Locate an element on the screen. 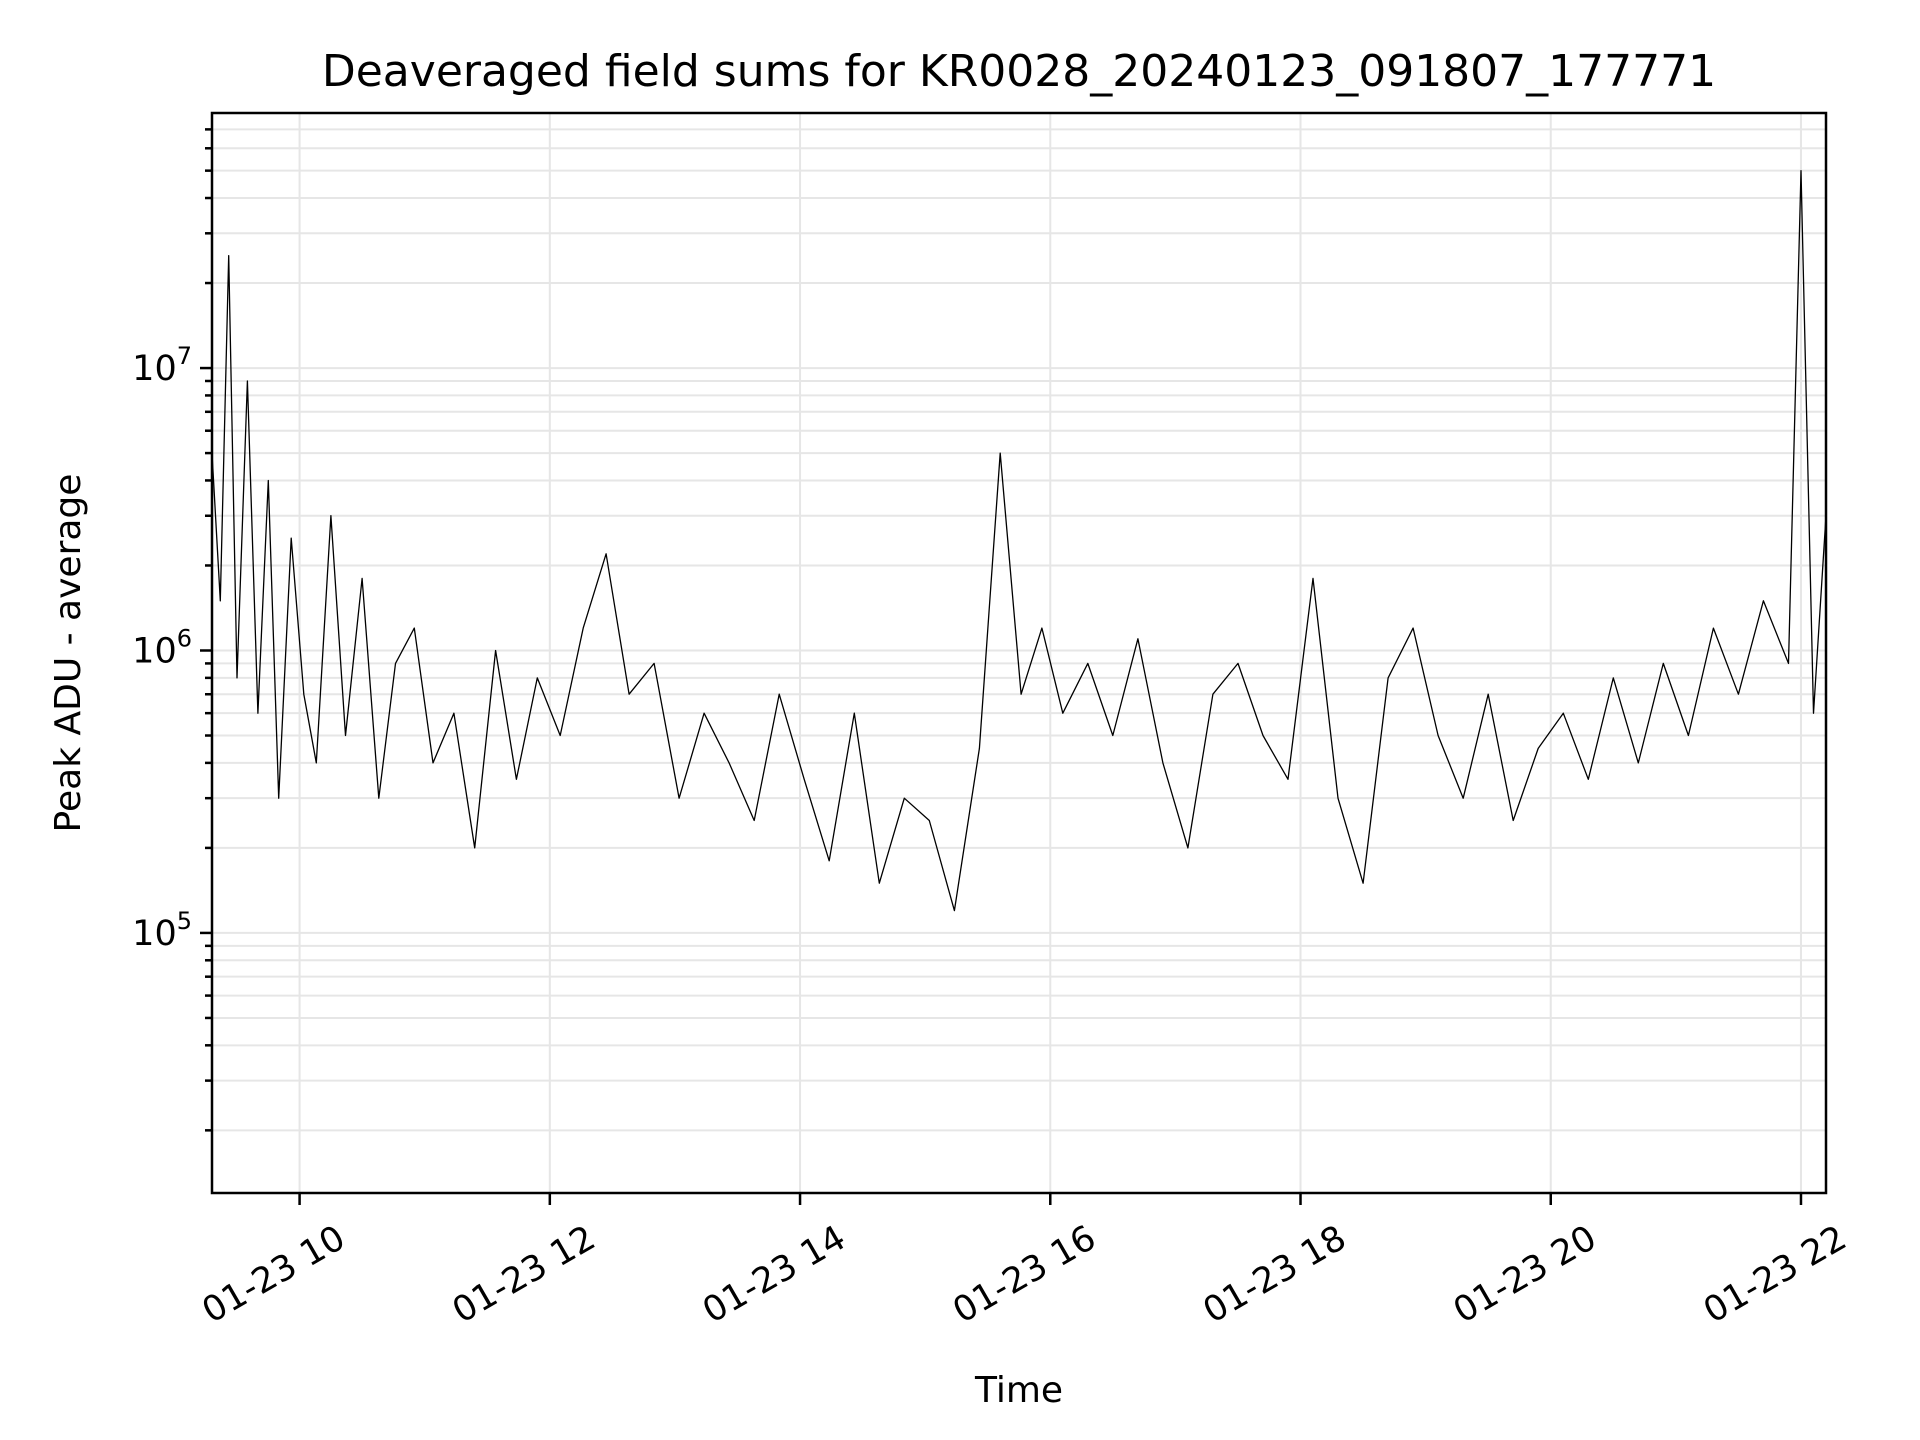  y-tick-label: 10⁵ is located at coordinates (162, 930).